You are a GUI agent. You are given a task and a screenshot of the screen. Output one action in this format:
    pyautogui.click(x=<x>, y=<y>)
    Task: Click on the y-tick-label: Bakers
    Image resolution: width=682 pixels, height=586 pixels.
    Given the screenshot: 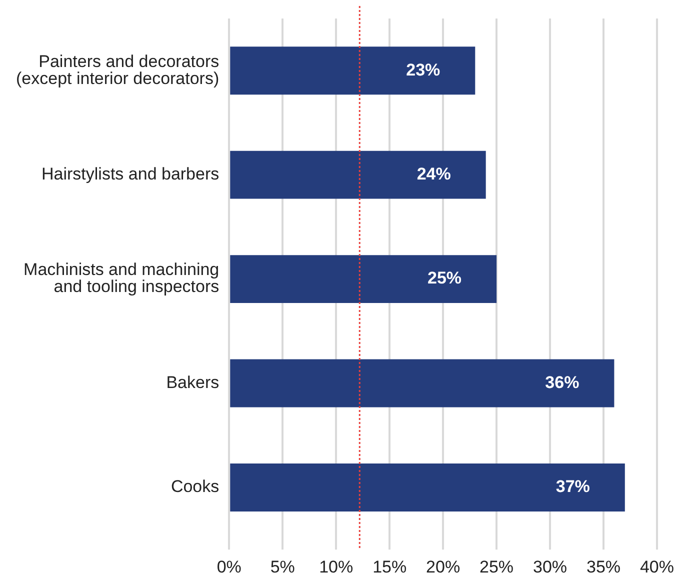 What is the action you would take?
    pyautogui.click(x=193, y=382)
    